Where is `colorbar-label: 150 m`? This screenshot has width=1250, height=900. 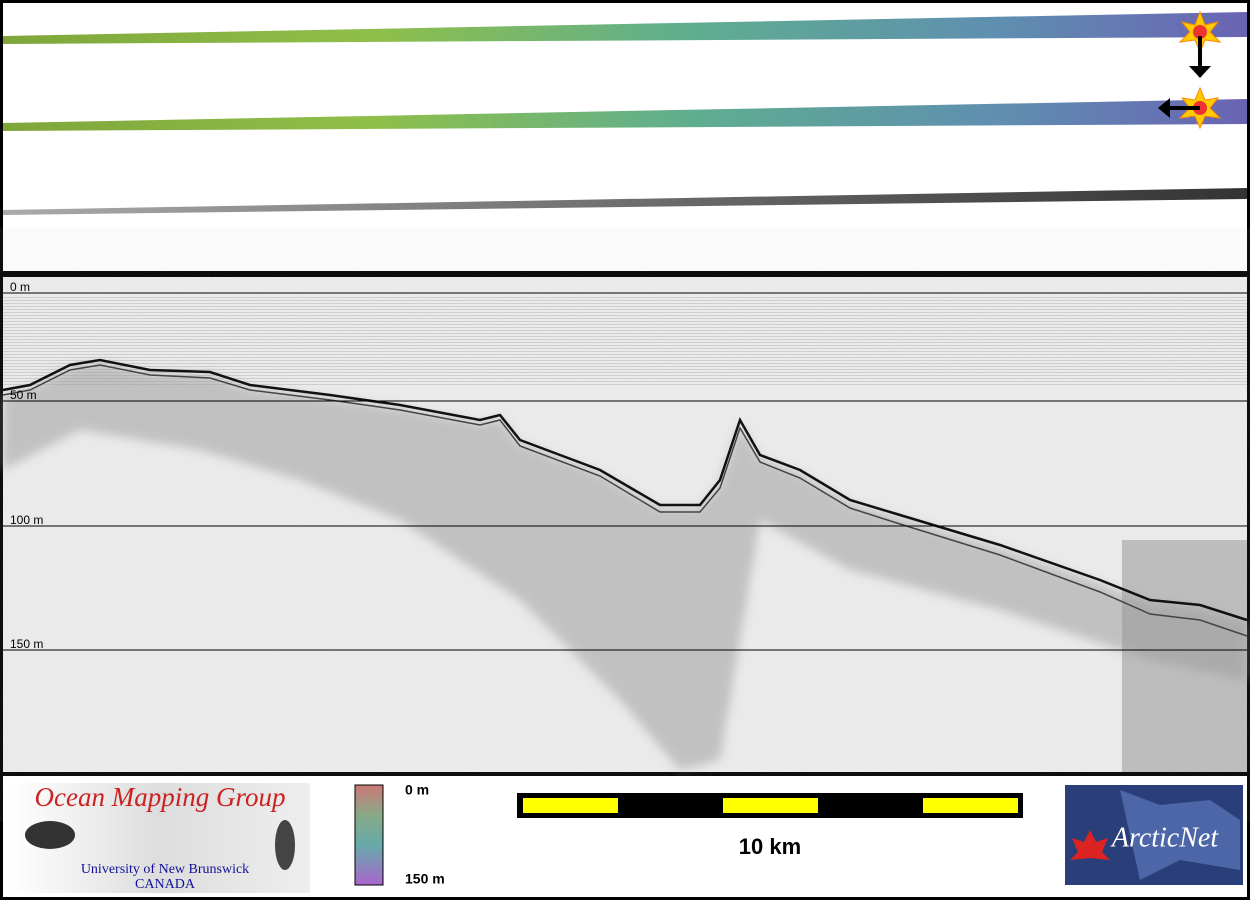
colorbar-label: 150 m is located at coordinates (425, 879).